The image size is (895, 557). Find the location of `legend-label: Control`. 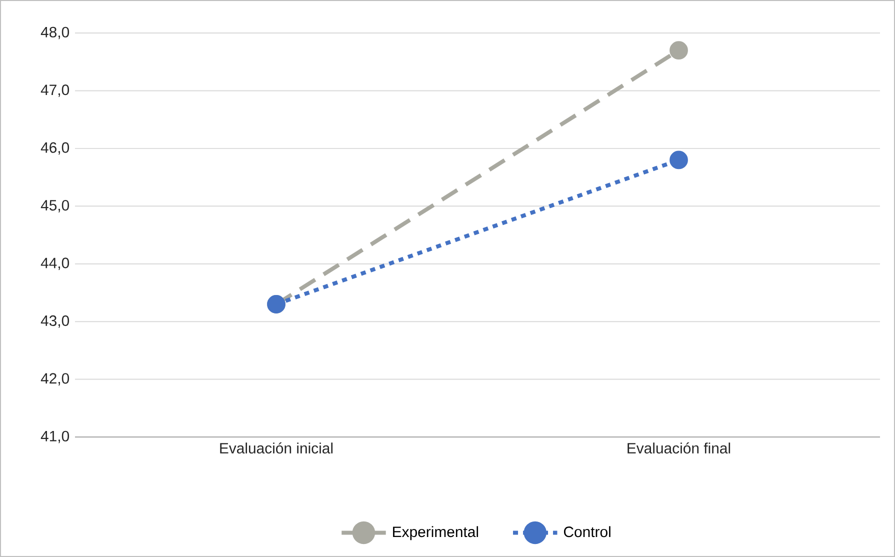

legend-label: Control is located at coordinates (587, 532).